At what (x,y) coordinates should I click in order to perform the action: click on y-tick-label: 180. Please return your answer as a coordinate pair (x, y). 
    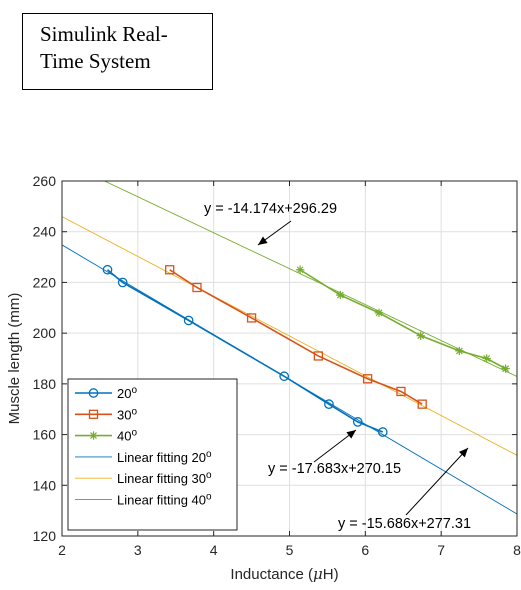
    Looking at the image, I should click on (45, 384).